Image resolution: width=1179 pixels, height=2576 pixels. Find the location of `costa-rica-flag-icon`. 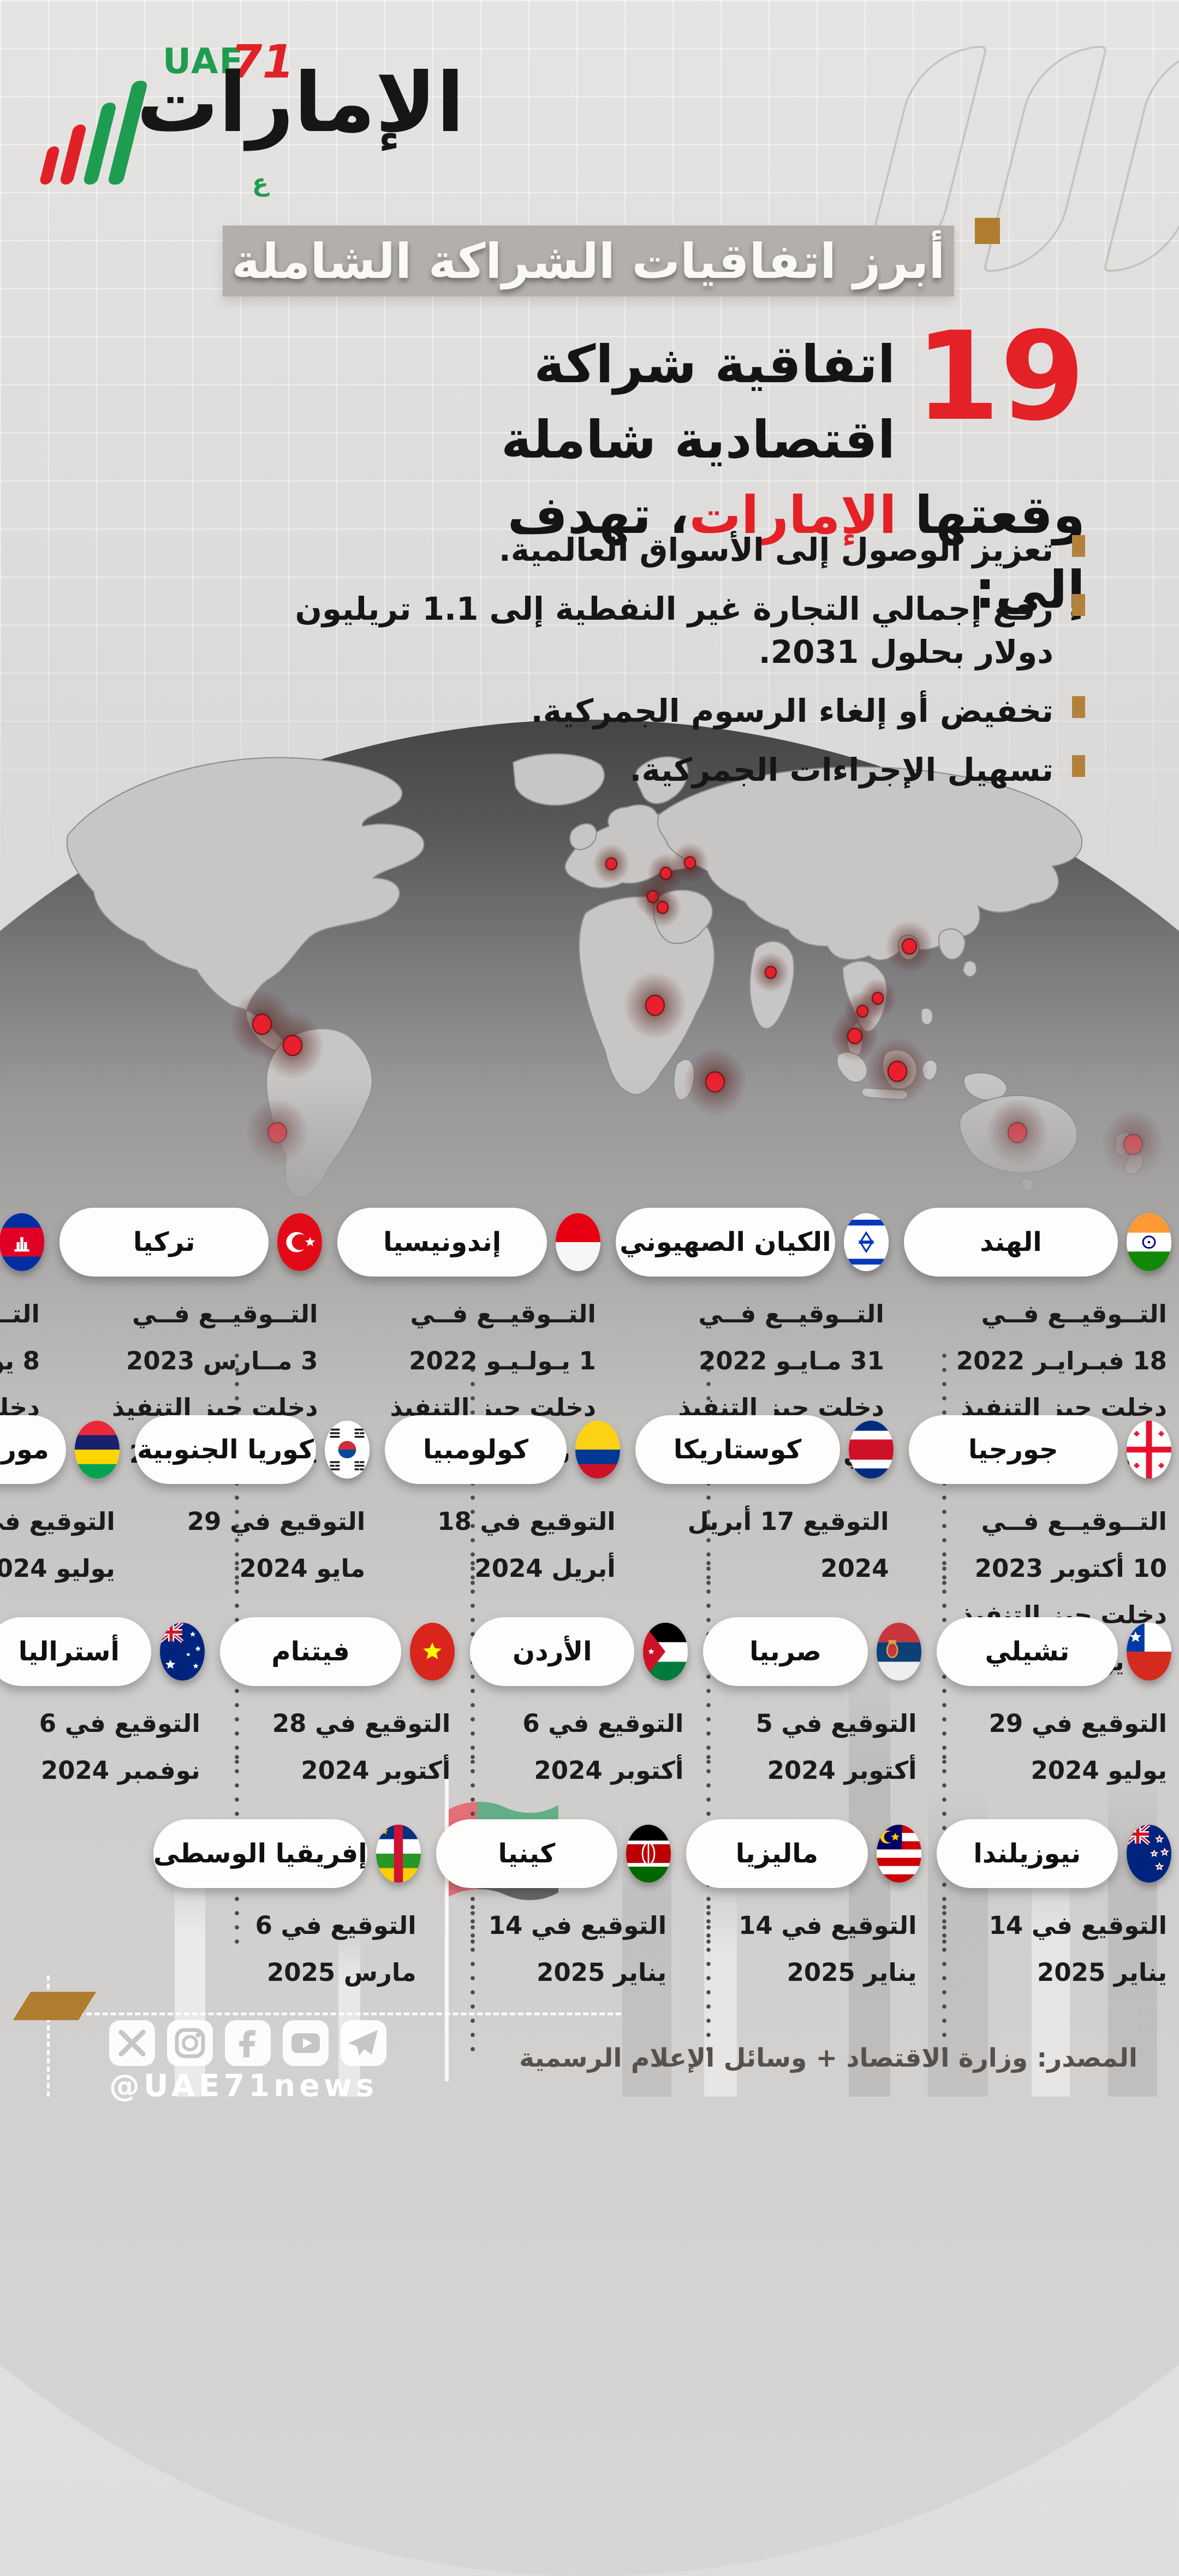

costa-rica-flag-icon is located at coordinates (871, 1450).